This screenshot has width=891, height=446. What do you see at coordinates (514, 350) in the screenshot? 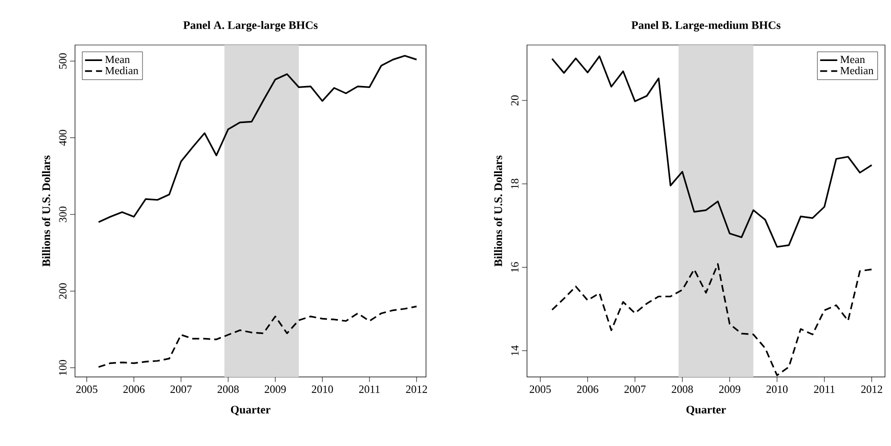
I see `y-tick-label: 14` at bounding box center [514, 350].